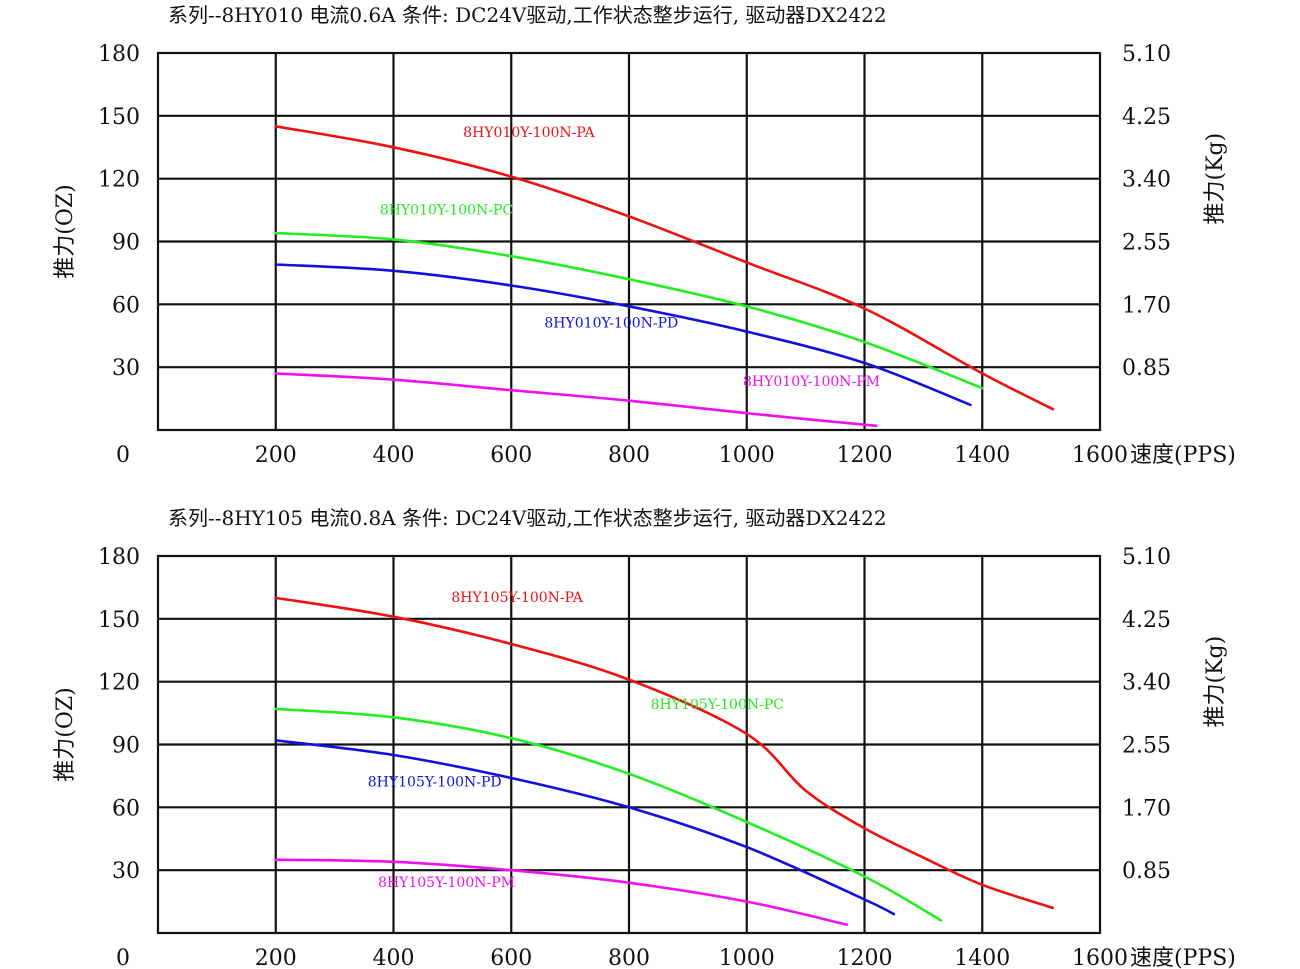  Describe the element at coordinates (717, 705) in the screenshot. I see `series-label: 8HY105Y-100N-PC` at that location.